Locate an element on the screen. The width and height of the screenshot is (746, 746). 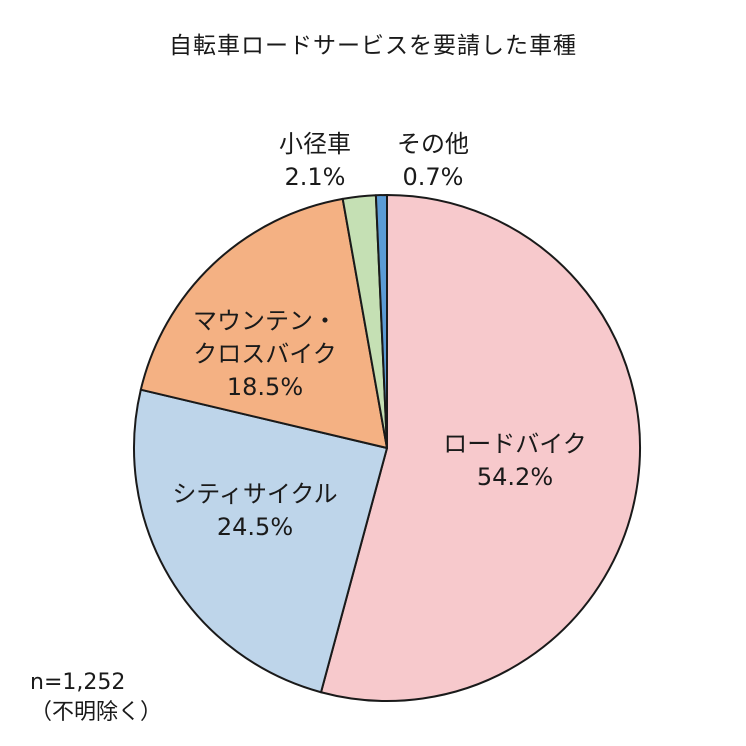
sample-size-note: n=1,252 （不明除く） is located at coordinates (96, 698).